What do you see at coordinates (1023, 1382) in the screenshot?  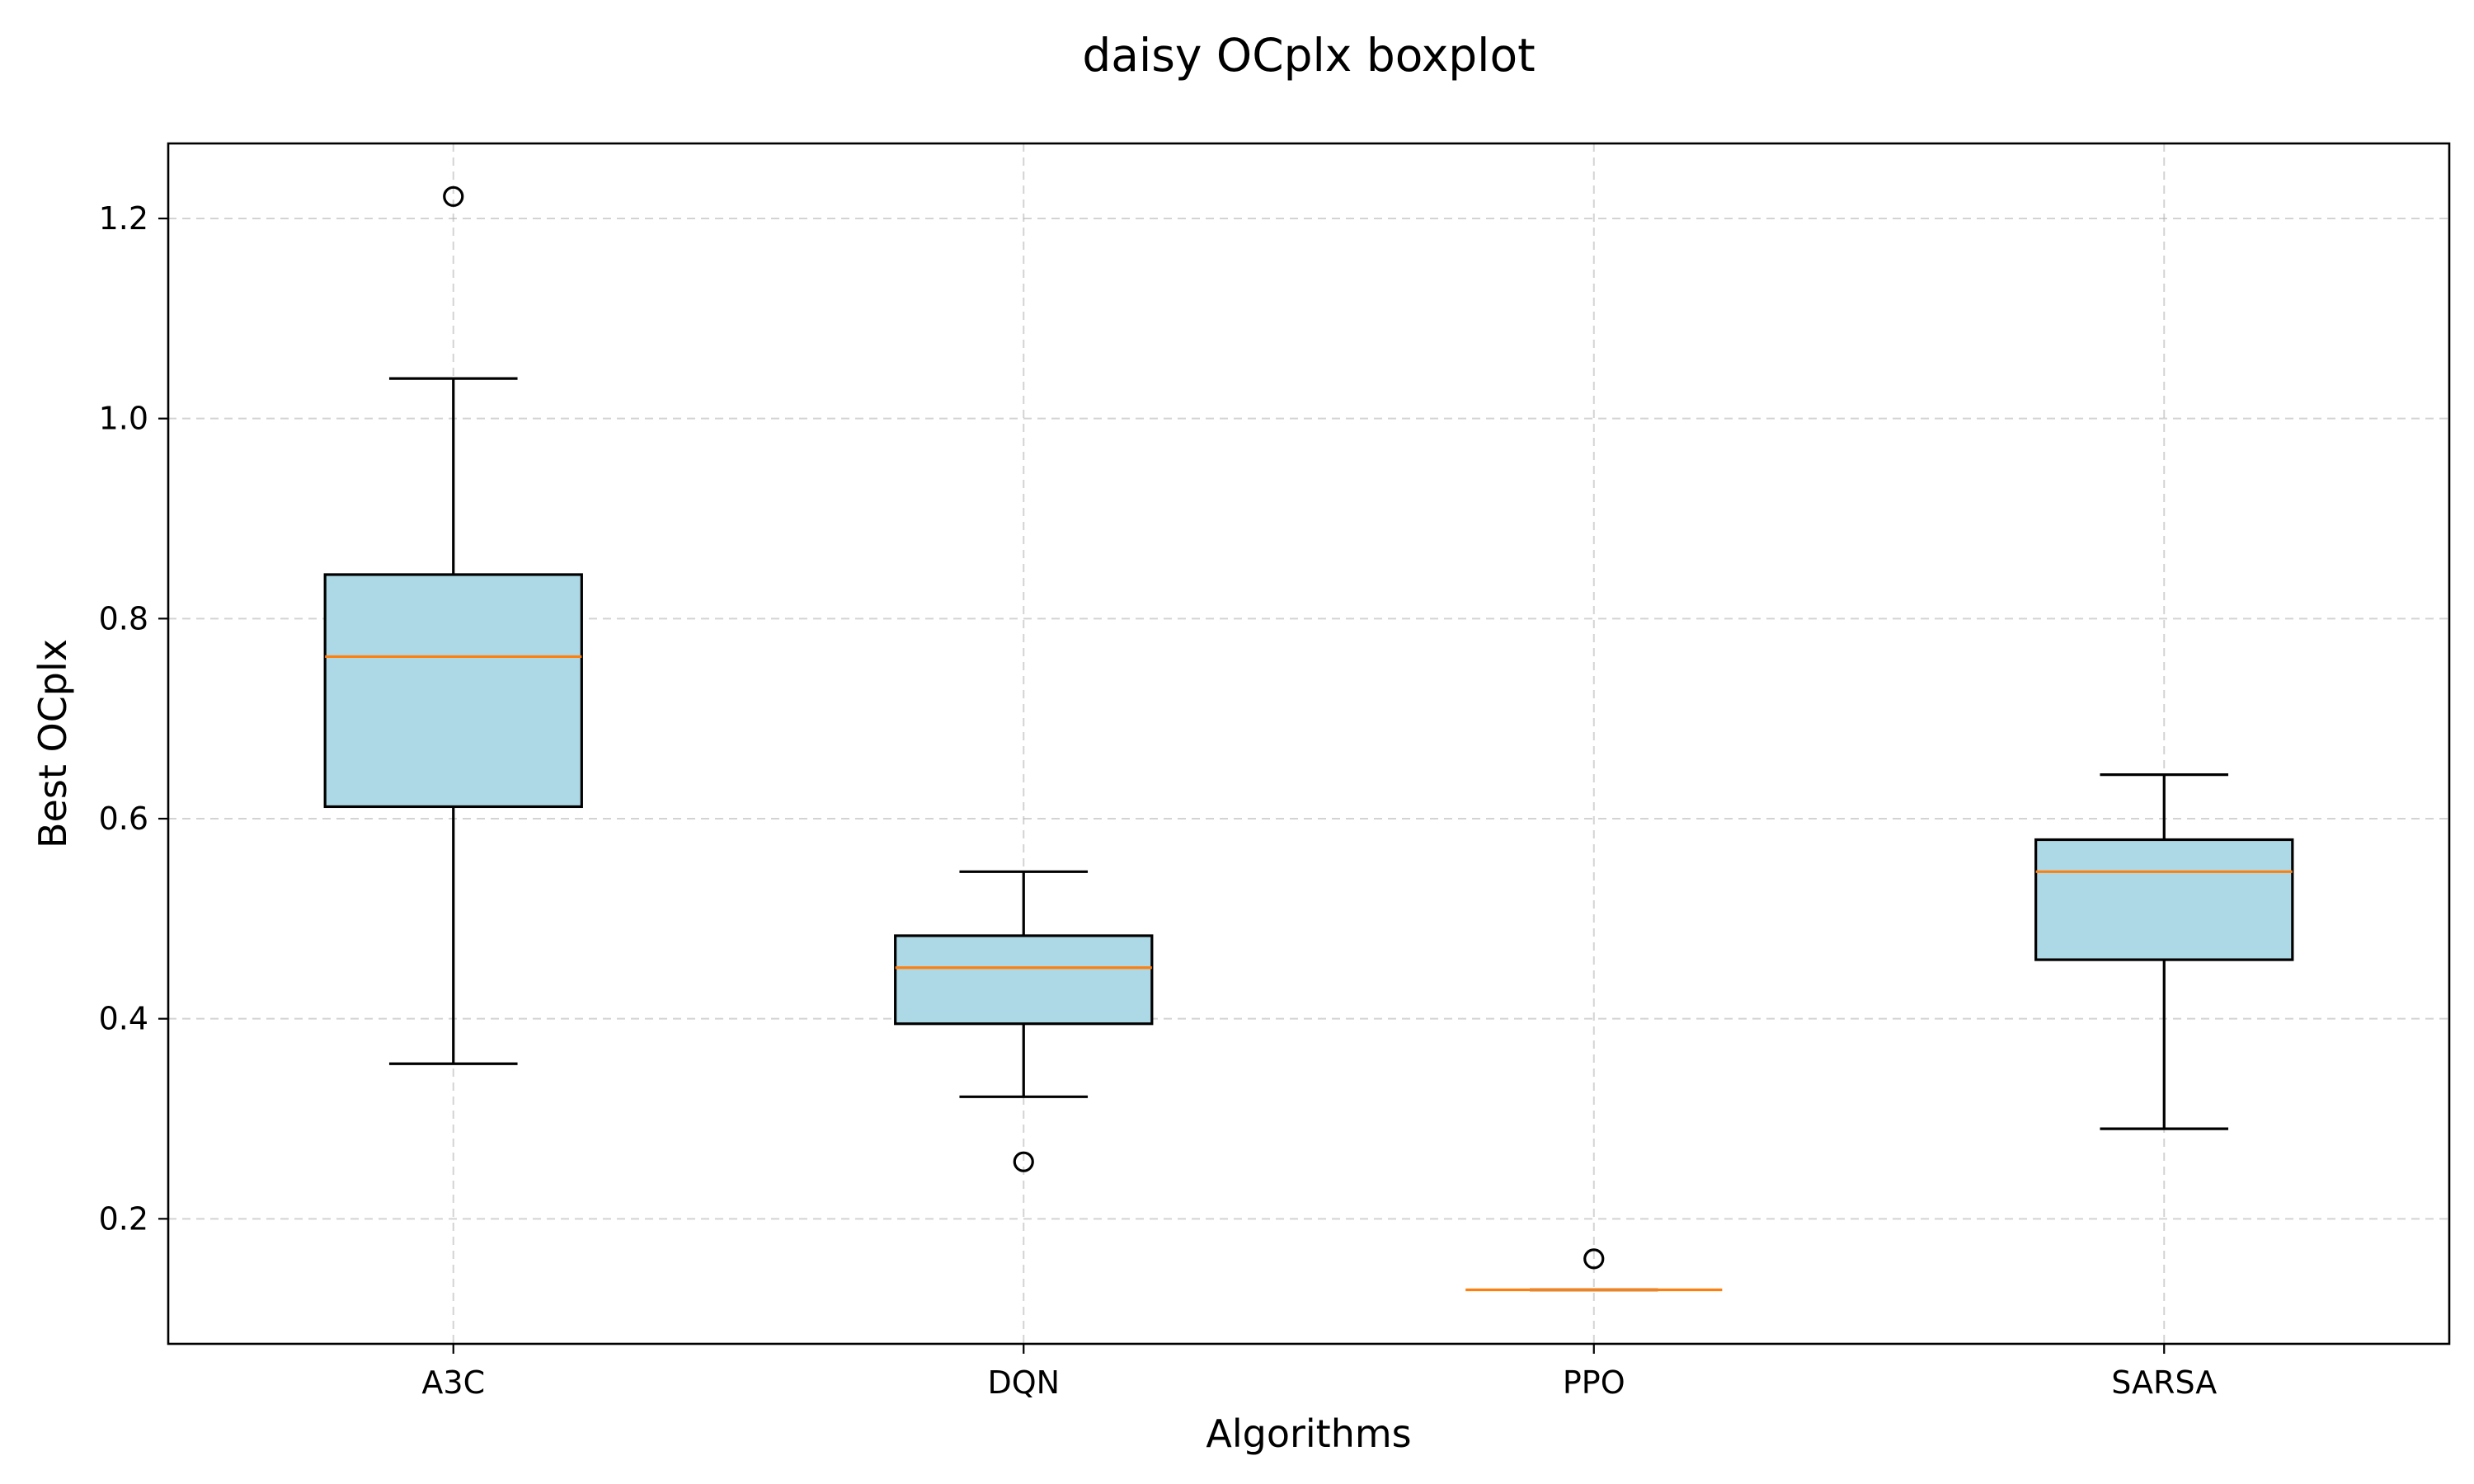 I see `x-tick-label: DQN` at bounding box center [1023, 1382].